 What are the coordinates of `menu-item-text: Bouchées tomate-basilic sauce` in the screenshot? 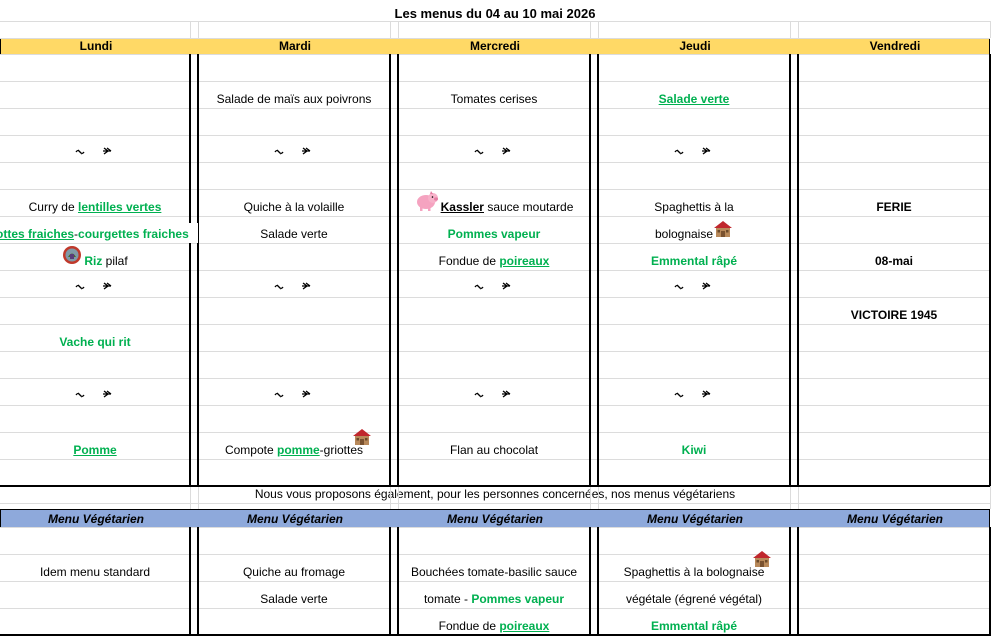 It's located at (494, 572).